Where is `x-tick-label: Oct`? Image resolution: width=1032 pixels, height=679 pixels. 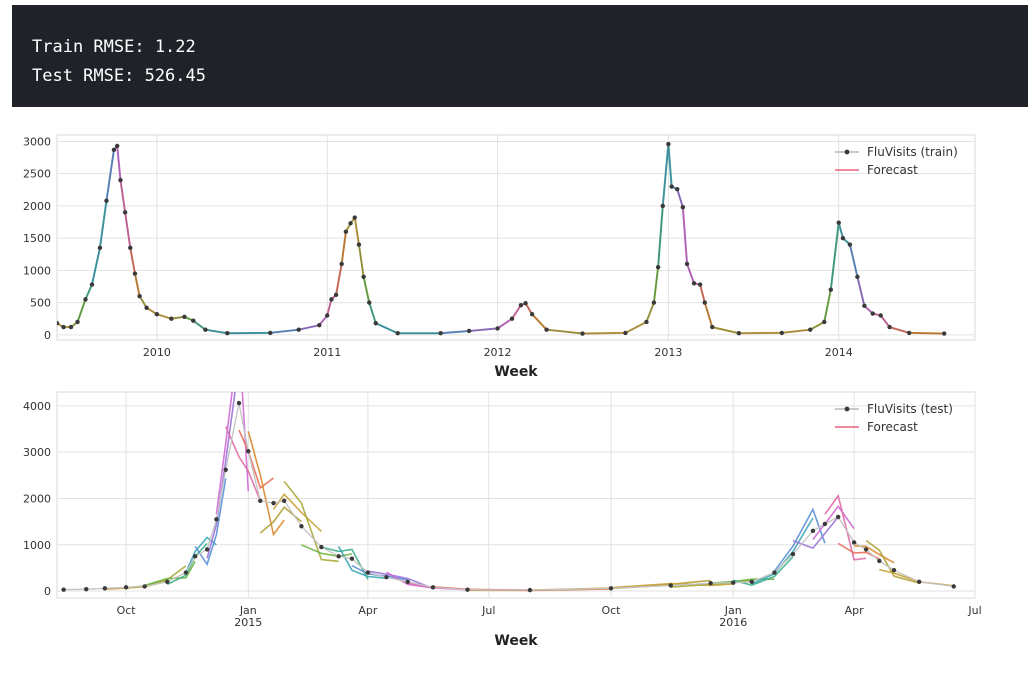 x-tick-label: Oct is located at coordinates (611, 610).